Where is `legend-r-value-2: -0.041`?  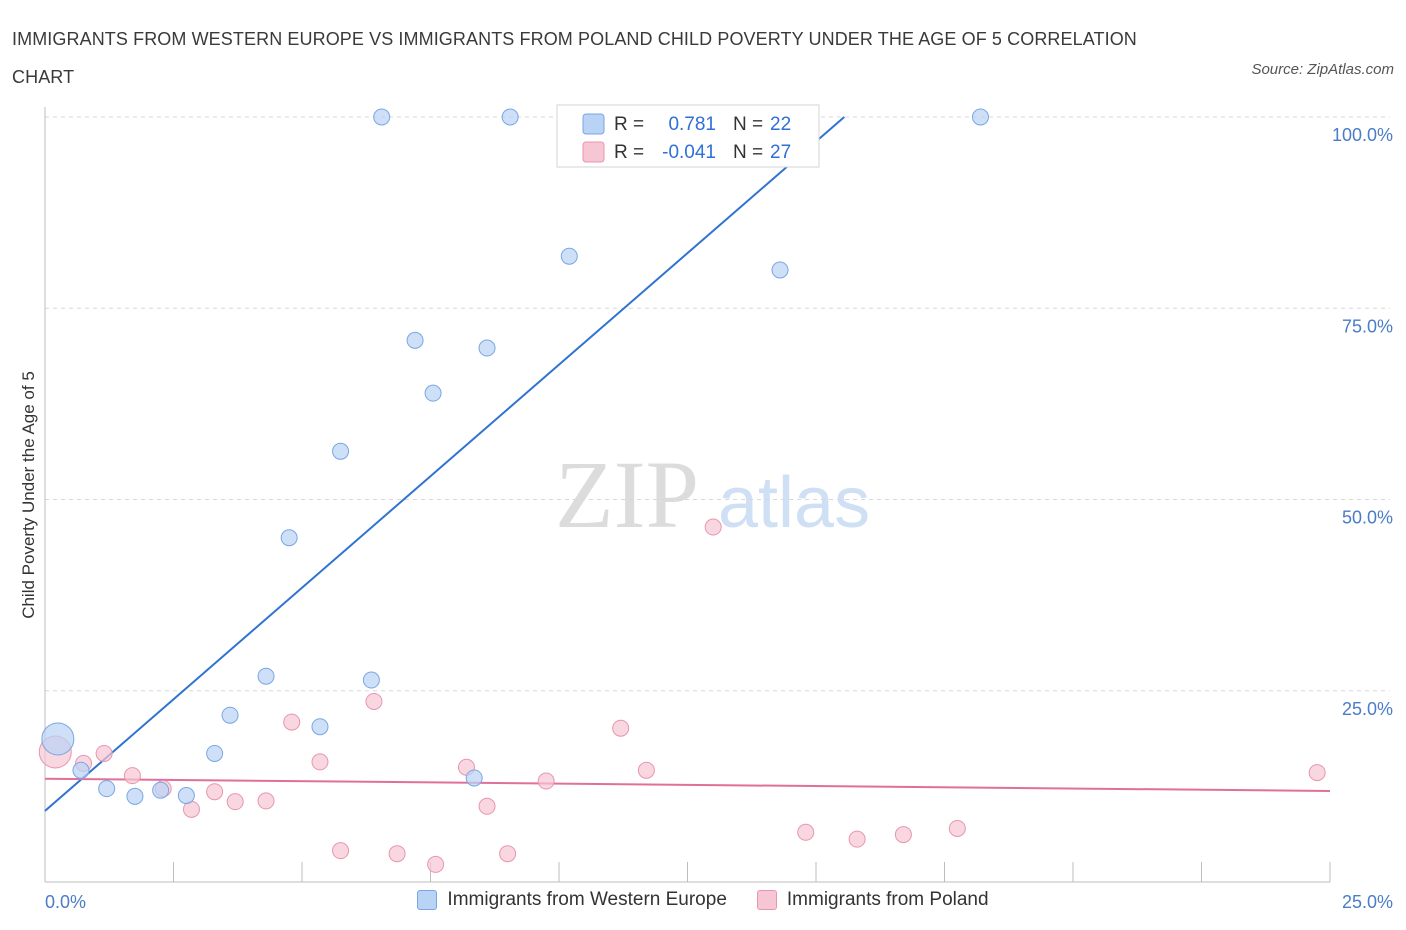
legend-r-value-2: -0.041 is located at coordinates (689, 152).